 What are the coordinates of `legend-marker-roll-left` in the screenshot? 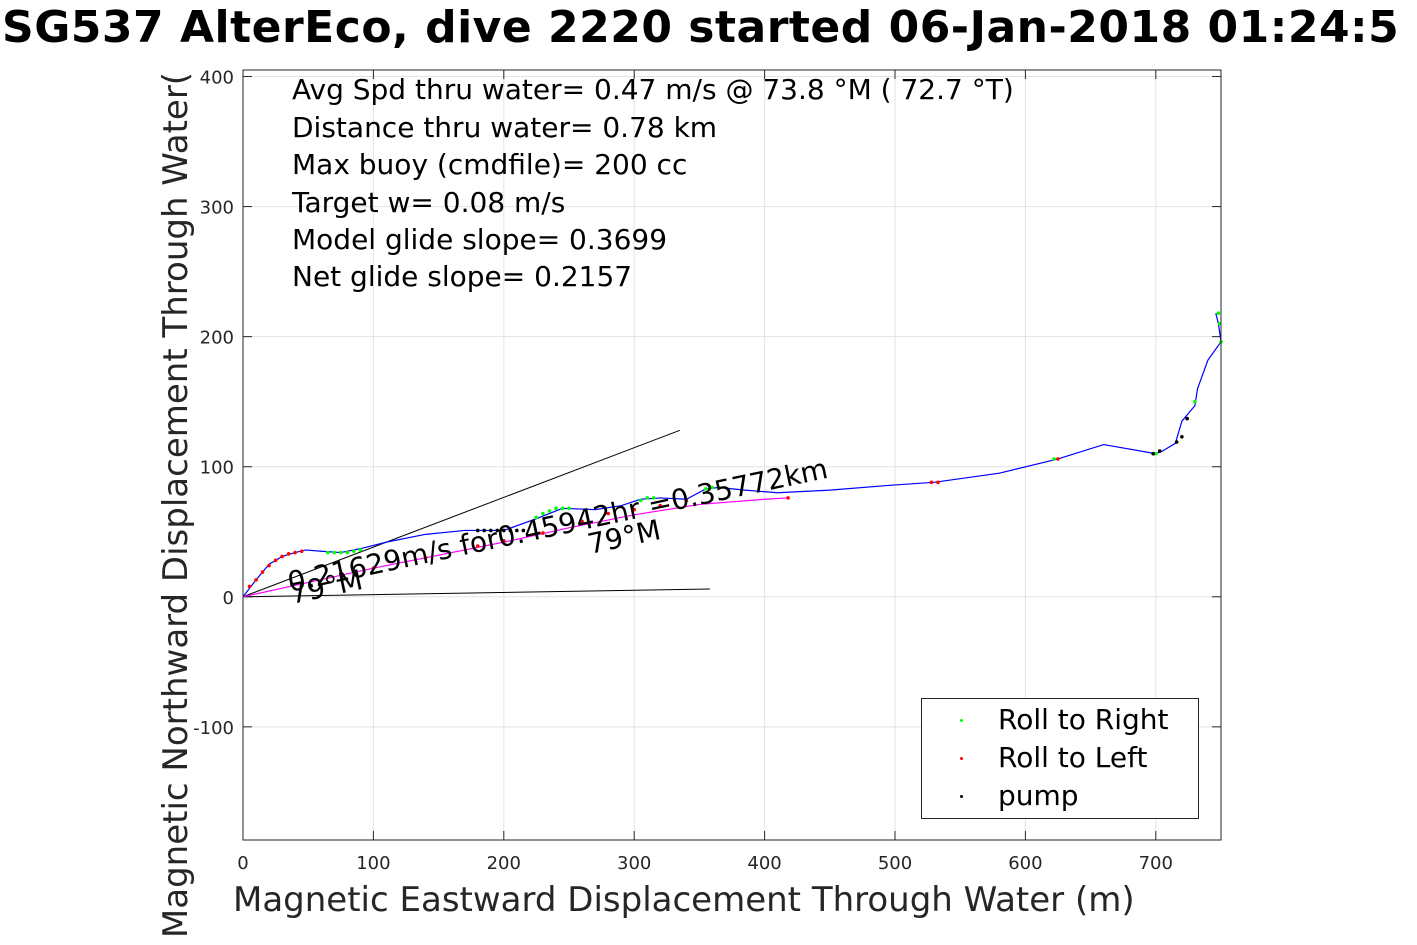 It's located at (961, 758).